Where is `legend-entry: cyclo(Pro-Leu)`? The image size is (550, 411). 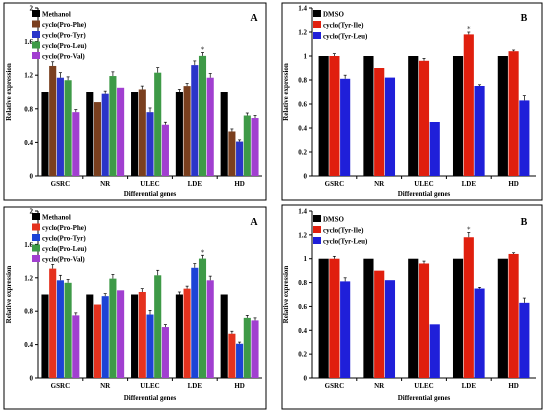
legend-entry: cyclo(Pro-Leu) is located at coordinates (64, 46).